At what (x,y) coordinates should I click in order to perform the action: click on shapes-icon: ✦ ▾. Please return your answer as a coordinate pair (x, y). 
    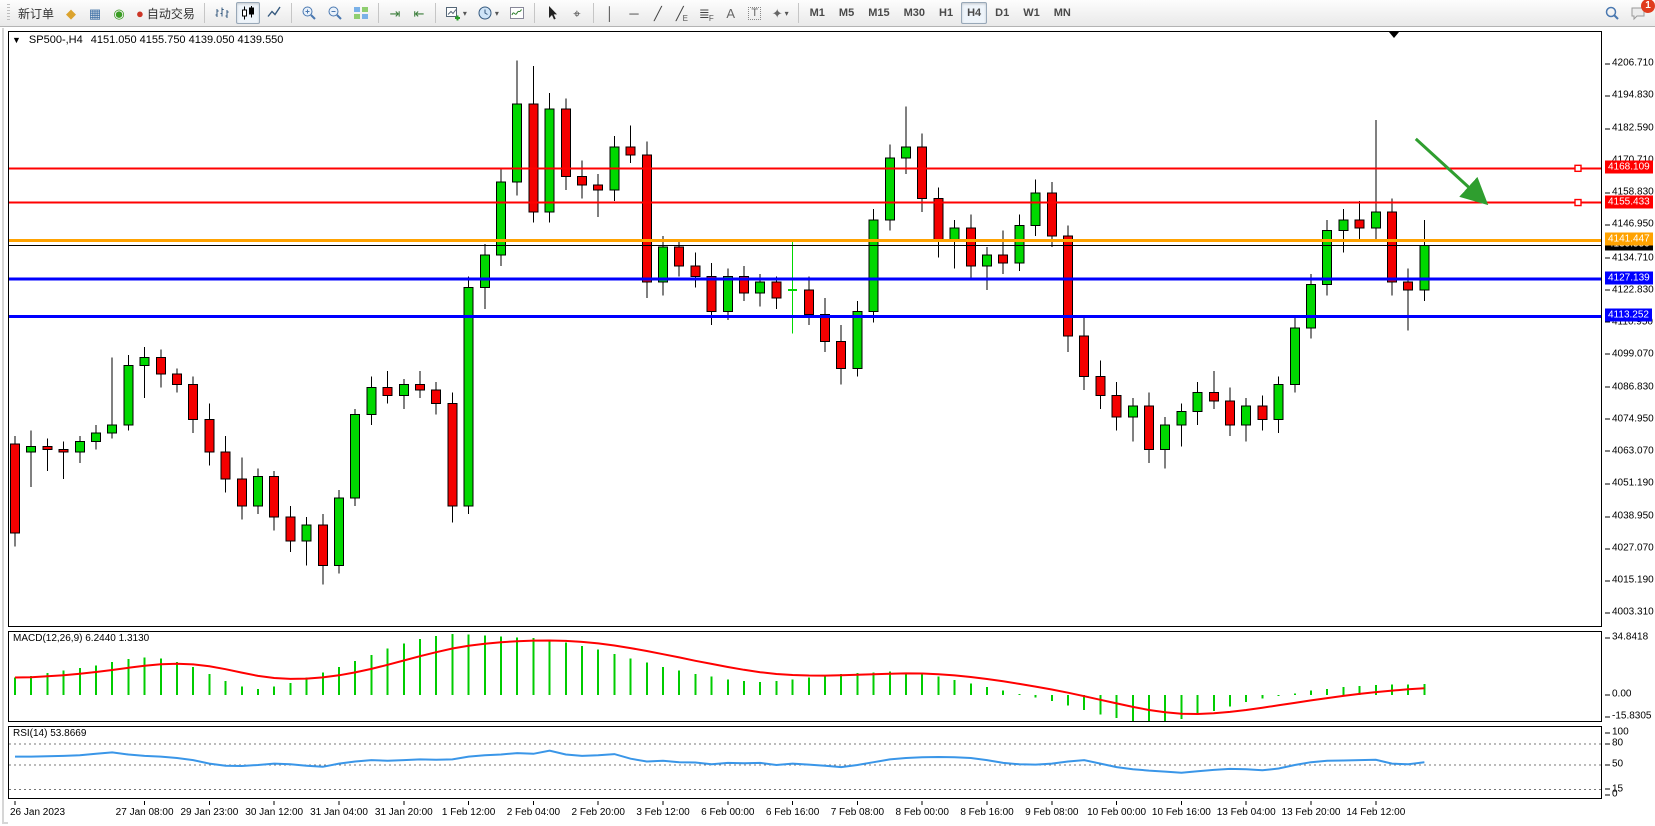
    Looking at the image, I should click on (780, 13).